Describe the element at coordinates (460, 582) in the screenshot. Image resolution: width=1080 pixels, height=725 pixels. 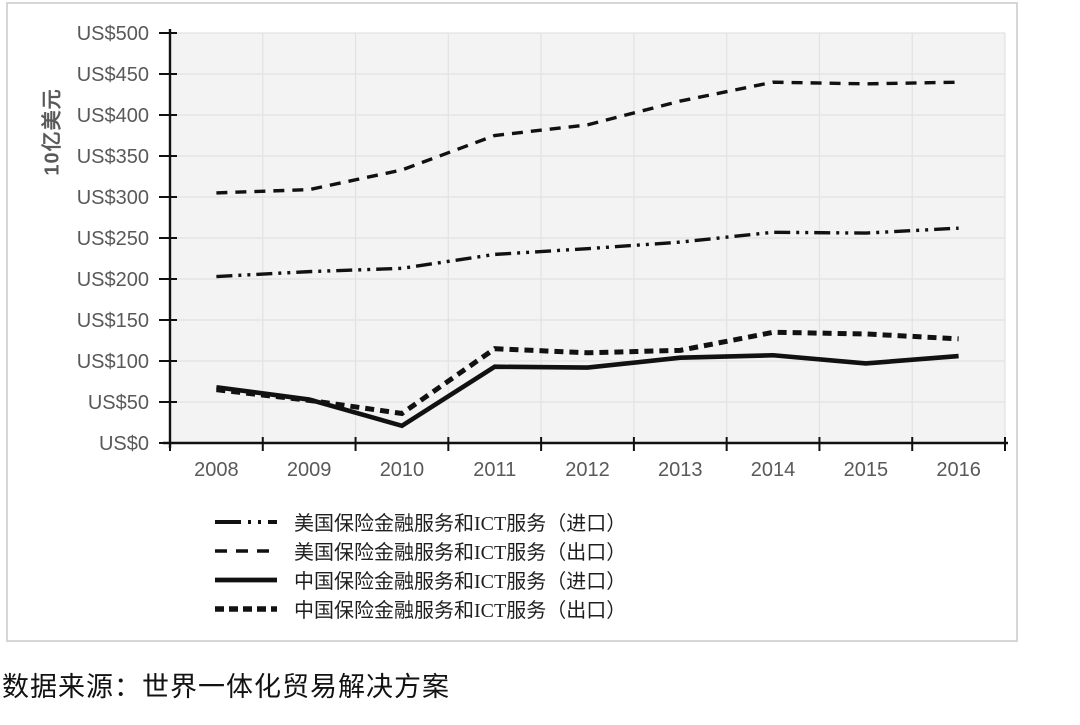
I see `legend-label: 中国保险金融服务和ICT服务（进口）` at that location.